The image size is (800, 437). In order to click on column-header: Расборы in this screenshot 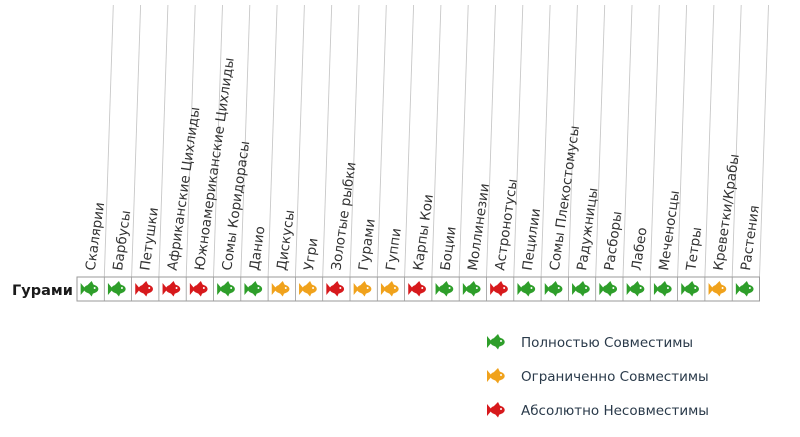, I will do `click(613, 240)`.